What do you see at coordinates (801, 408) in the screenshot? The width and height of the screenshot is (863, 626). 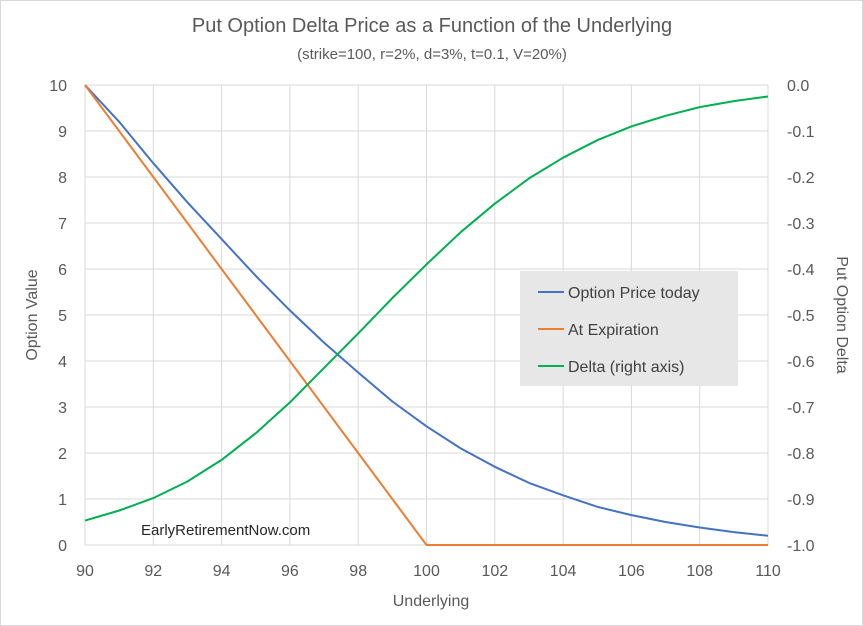 I see `y2-tick-label: -0.7` at bounding box center [801, 408].